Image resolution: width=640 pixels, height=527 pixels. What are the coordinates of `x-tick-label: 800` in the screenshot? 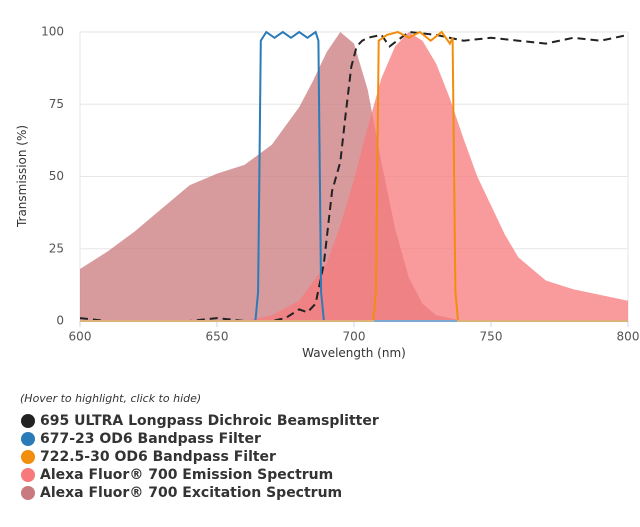 It's located at (628, 337).